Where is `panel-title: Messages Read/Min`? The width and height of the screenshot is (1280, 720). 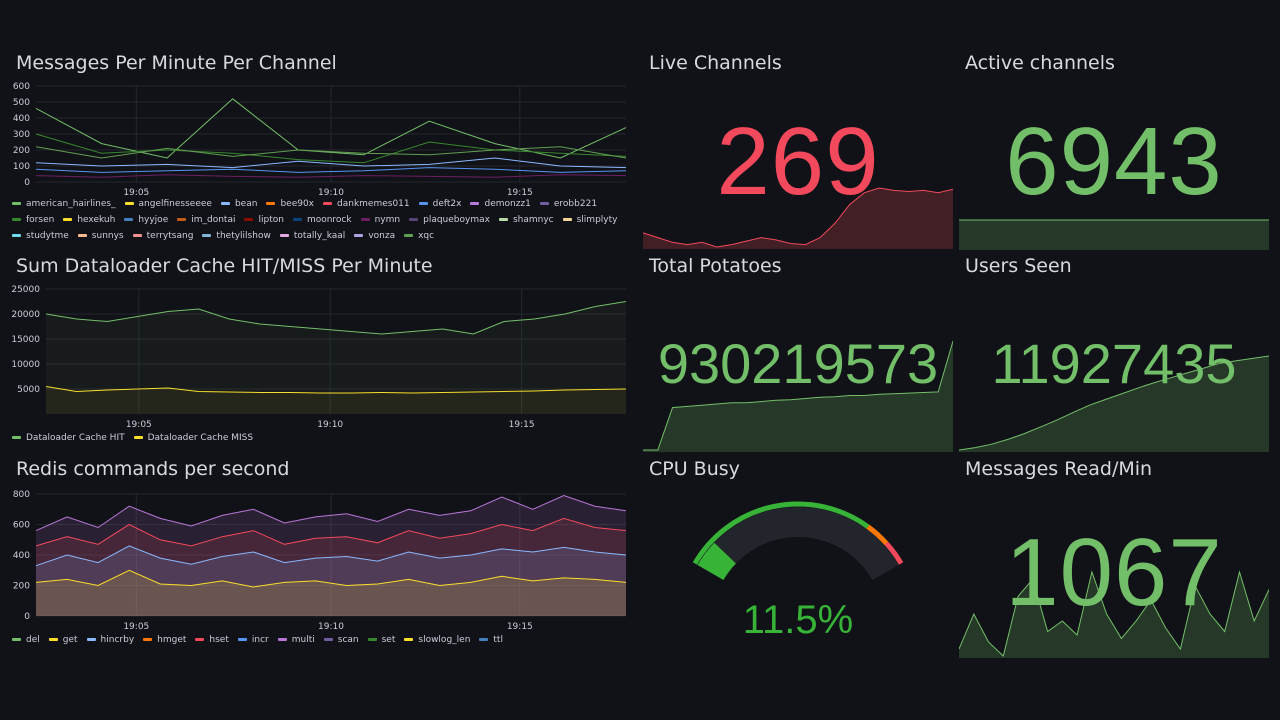
panel-title: Messages Read/Min is located at coordinates (1059, 469).